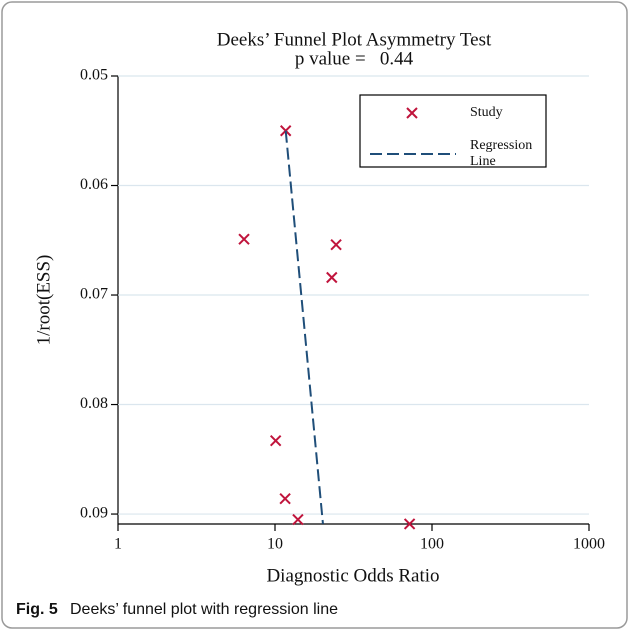 The height and width of the screenshot is (630, 629). I want to click on y-tick-label: 0.05, so click(94, 75).